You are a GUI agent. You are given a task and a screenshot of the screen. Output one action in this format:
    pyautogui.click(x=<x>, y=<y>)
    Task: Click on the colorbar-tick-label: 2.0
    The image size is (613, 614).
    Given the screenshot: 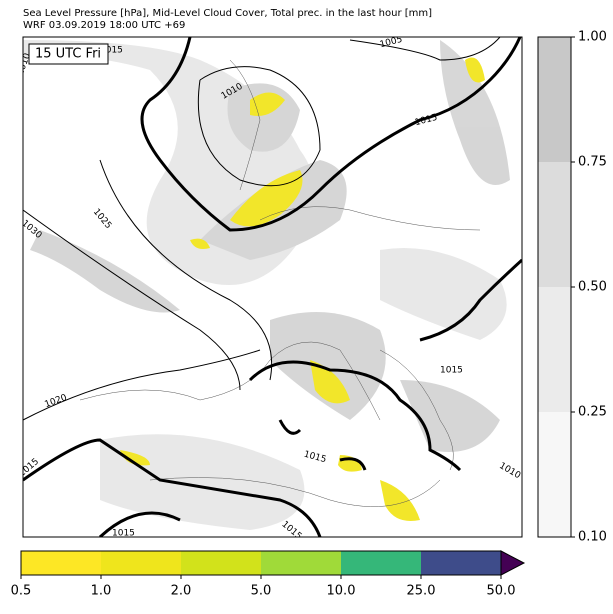 What is the action you would take?
    pyautogui.click(x=181, y=591)
    